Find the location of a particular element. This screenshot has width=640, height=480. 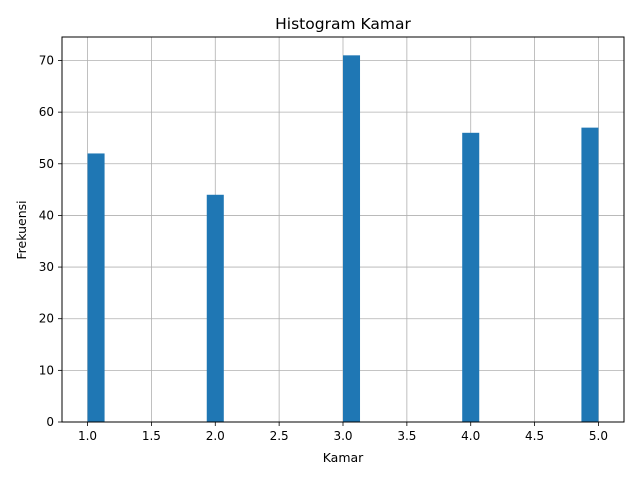

chart-title: Histogram Kamar is located at coordinates (343, 24).